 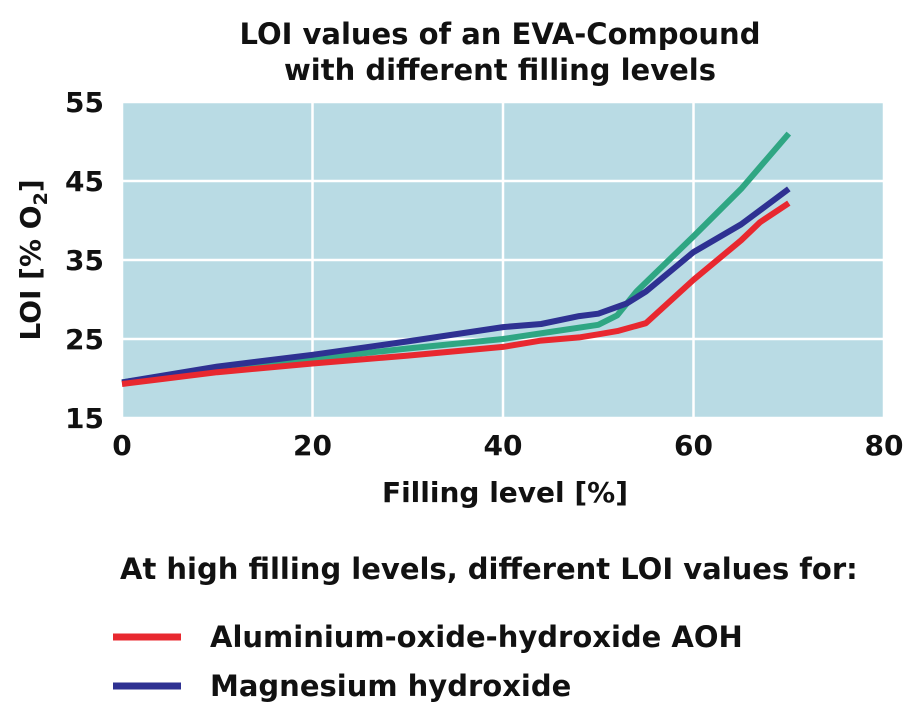 I want to click on y-tick-label-2: 35, so click(x=84, y=260).